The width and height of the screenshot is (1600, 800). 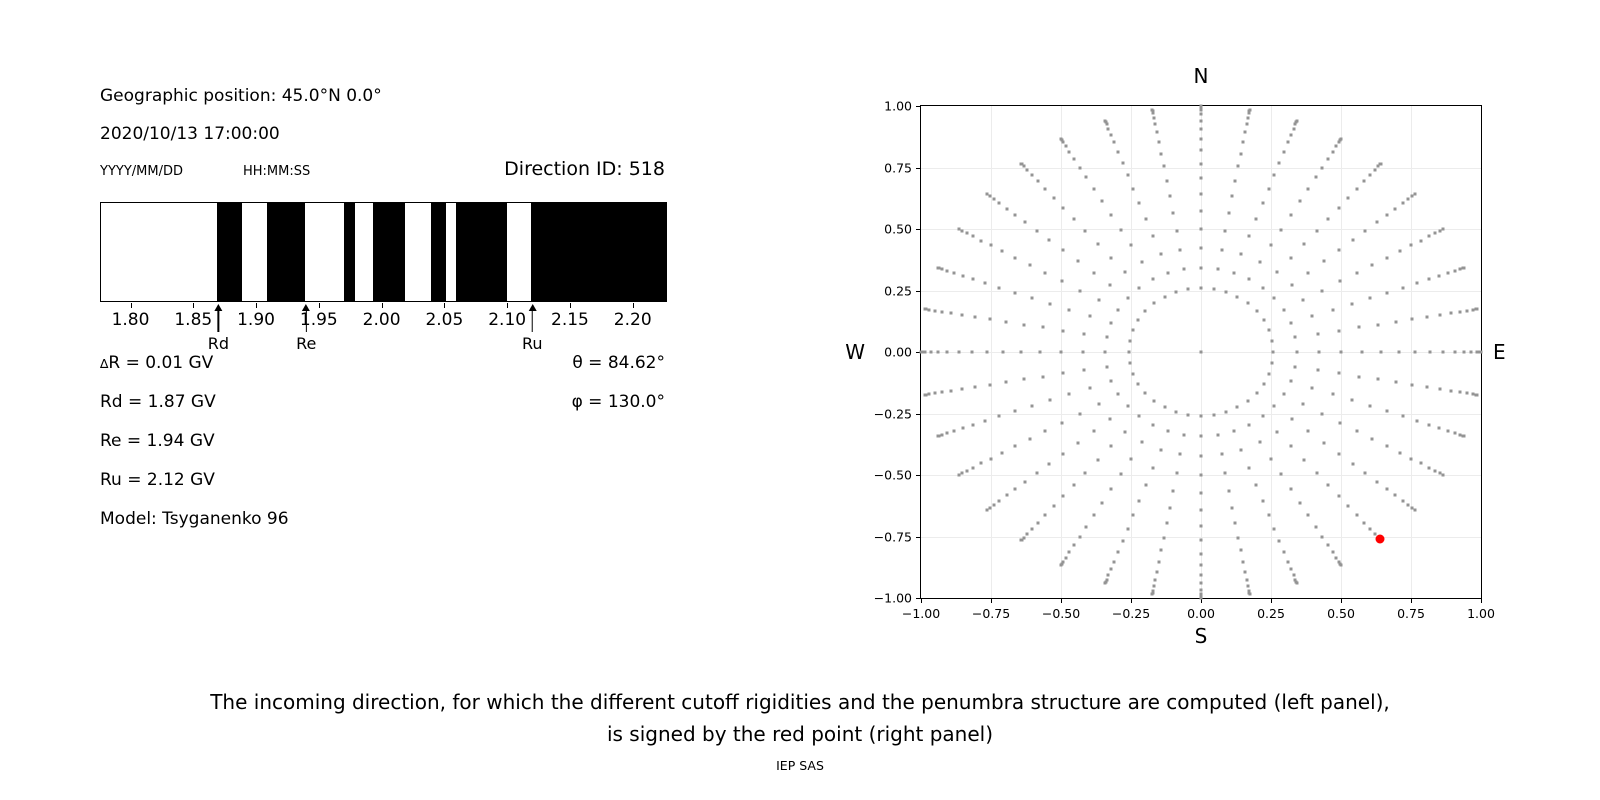 What do you see at coordinates (141, 171) in the screenshot?
I see `date-format-label: YYYY/MM/DD` at bounding box center [141, 171].